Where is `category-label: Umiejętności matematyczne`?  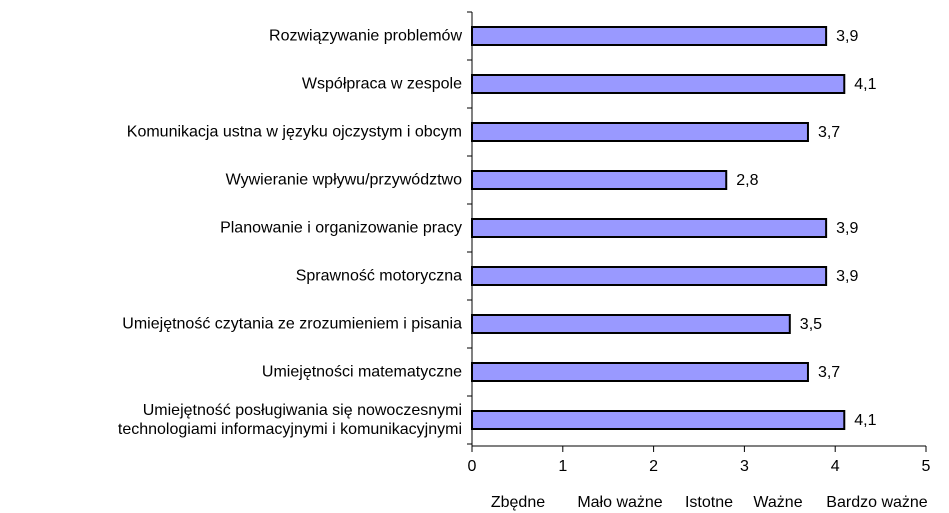 category-label: Umiejętności matematyczne is located at coordinates (361, 372).